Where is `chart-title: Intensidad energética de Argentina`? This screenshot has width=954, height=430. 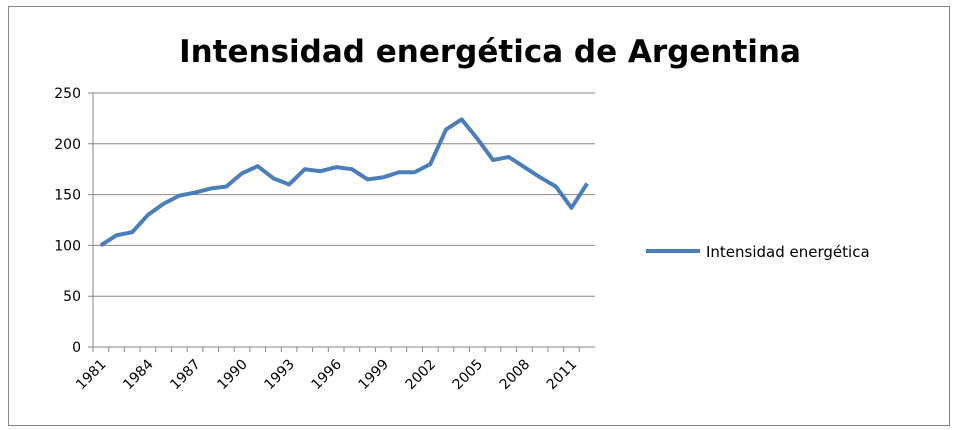
chart-title: Intensidad energética de Argentina is located at coordinates (490, 52).